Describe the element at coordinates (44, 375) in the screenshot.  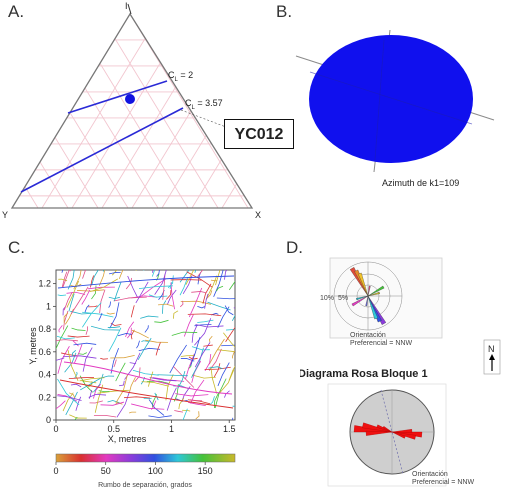
I see `y-tick-label: 0.4` at that location.